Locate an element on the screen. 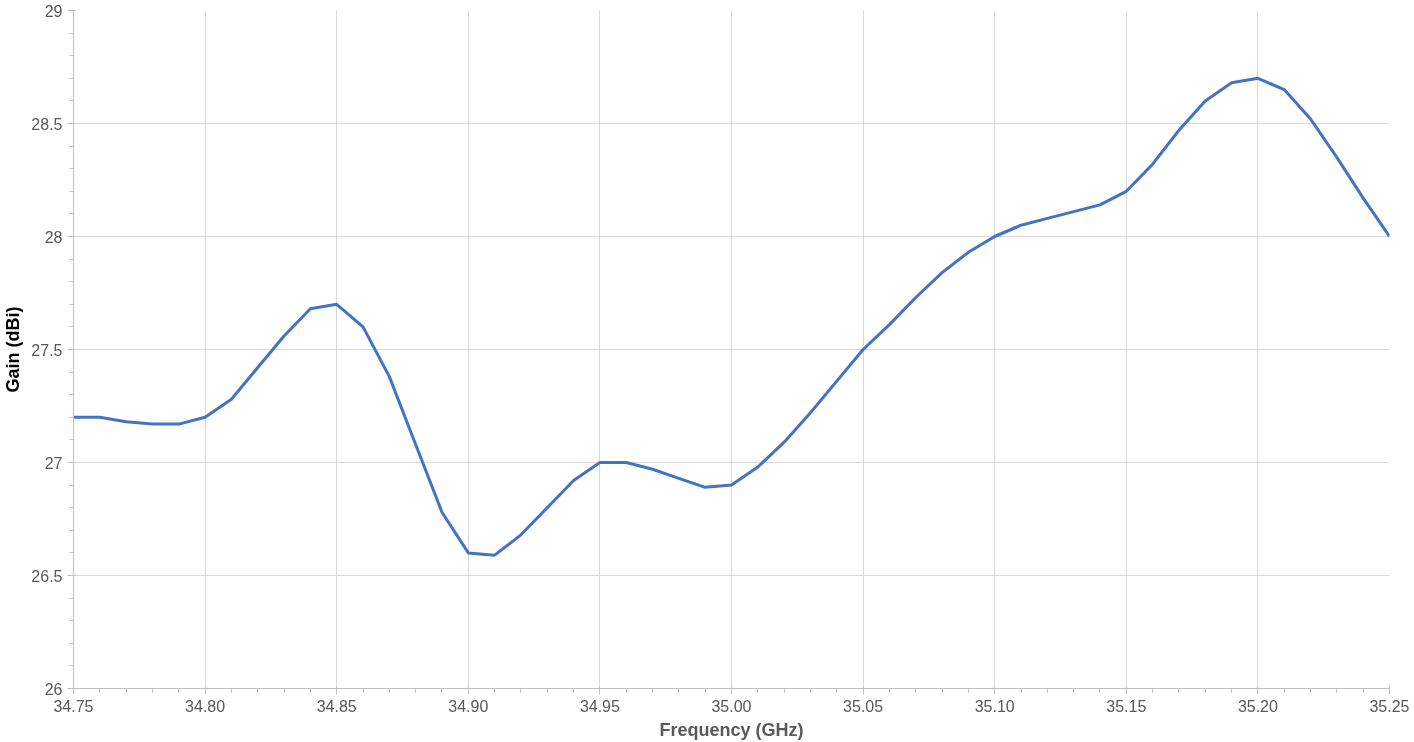 This screenshot has width=1414, height=742. y-tick-label: 27 is located at coordinates (53, 463).